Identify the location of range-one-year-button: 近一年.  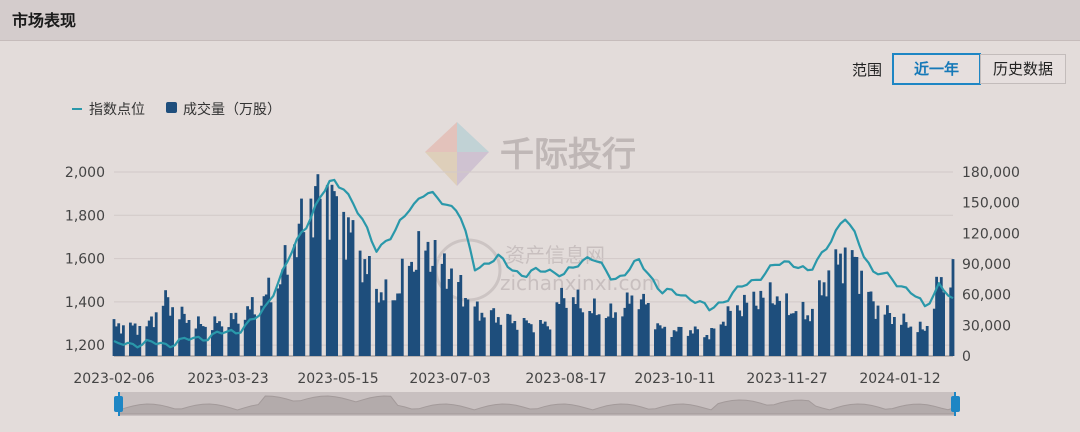
(936, 69).